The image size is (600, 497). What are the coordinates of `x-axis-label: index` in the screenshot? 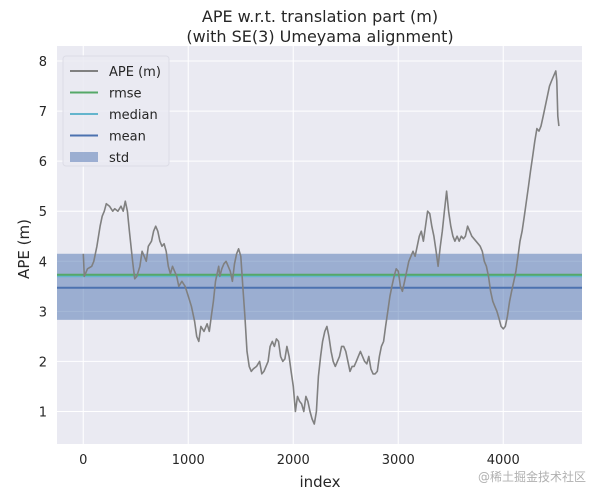 It's located at (319, 482).